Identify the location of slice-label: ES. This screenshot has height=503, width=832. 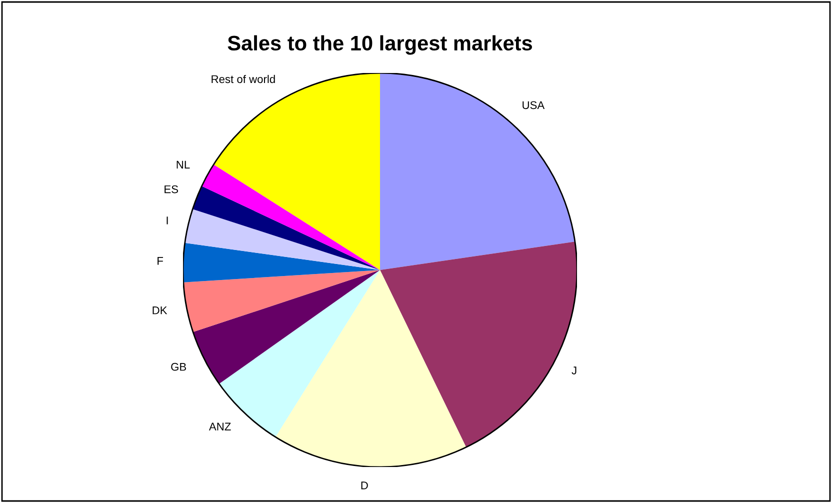
(171, 189).